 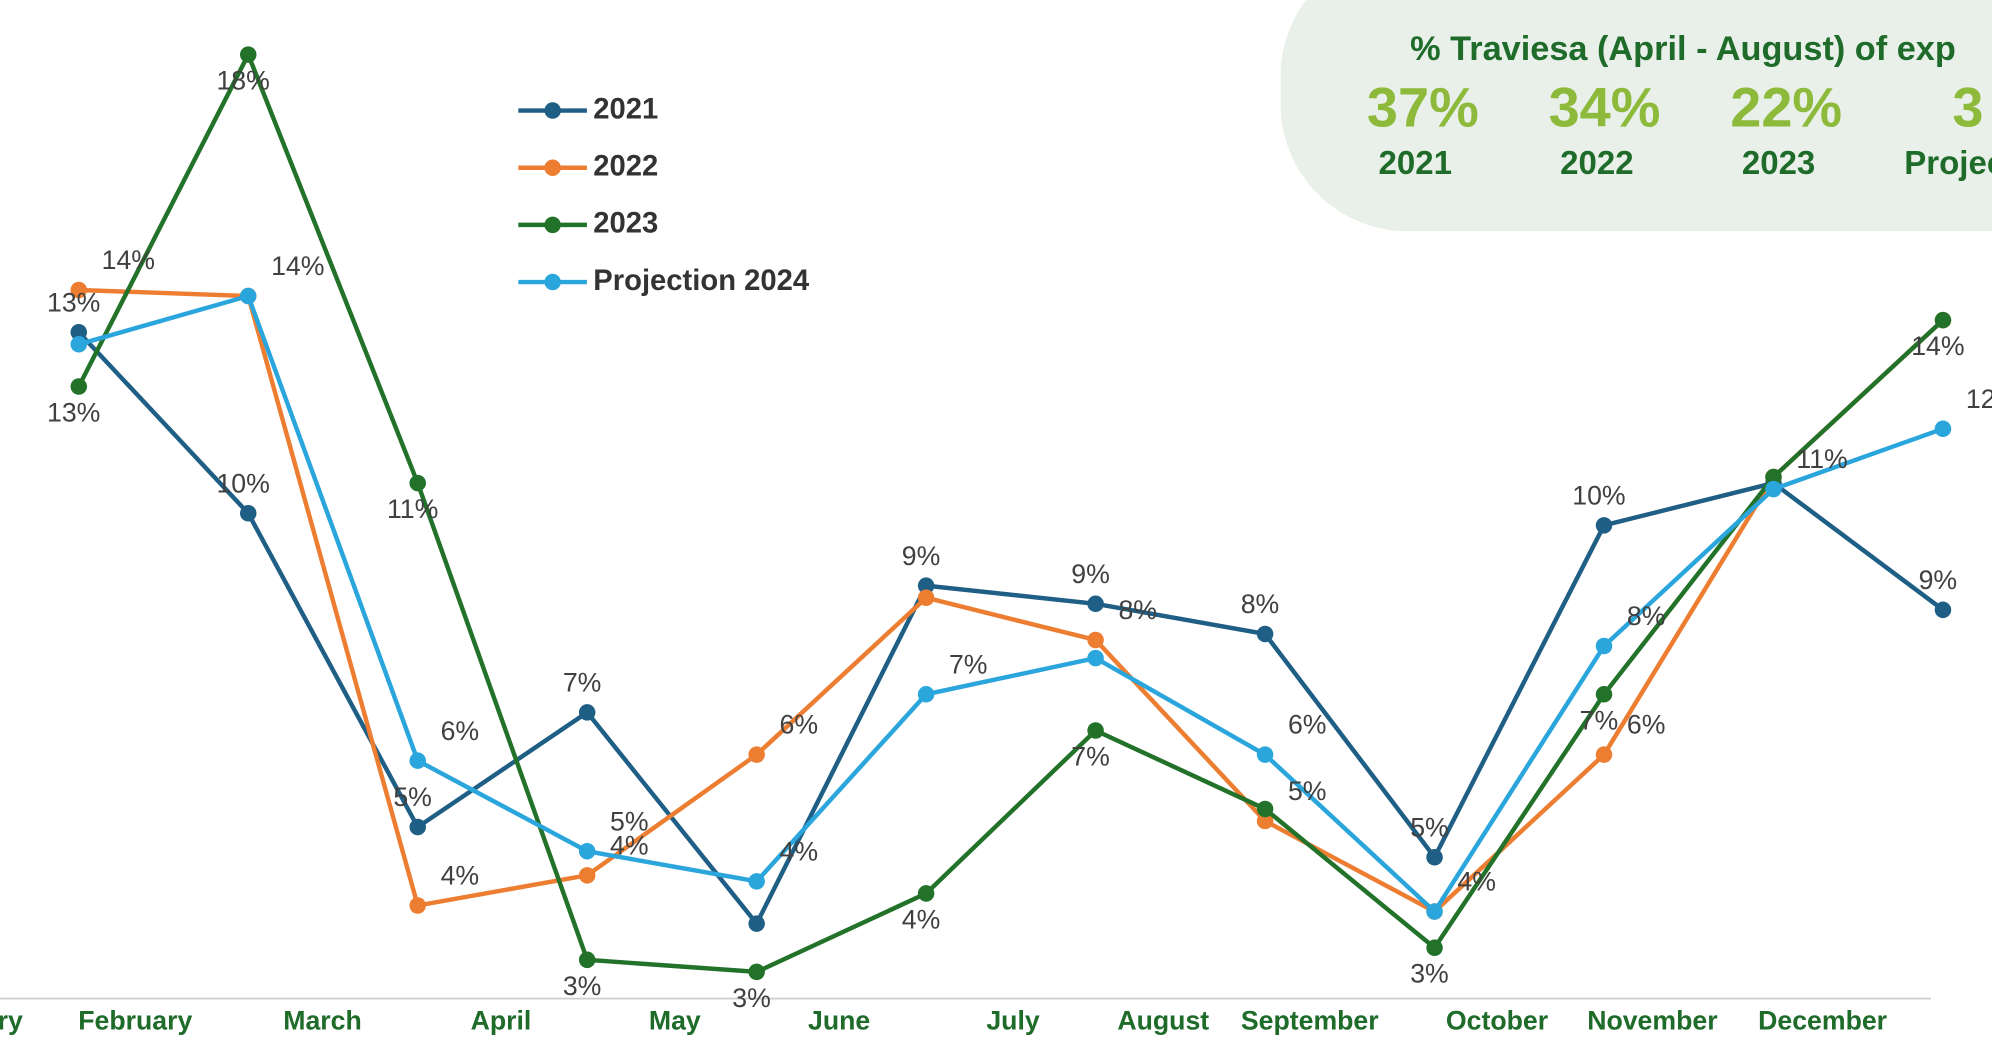 I want to click on data-label: 12%, so click(x=1979, y=399).